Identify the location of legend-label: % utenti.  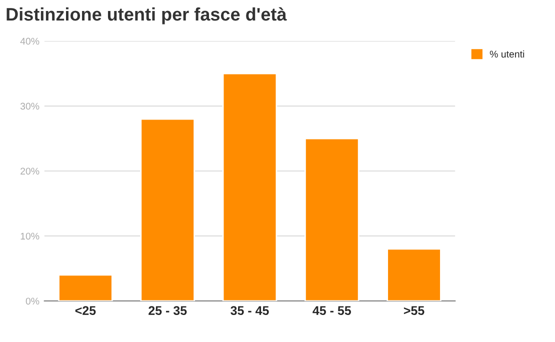
(507, 54).